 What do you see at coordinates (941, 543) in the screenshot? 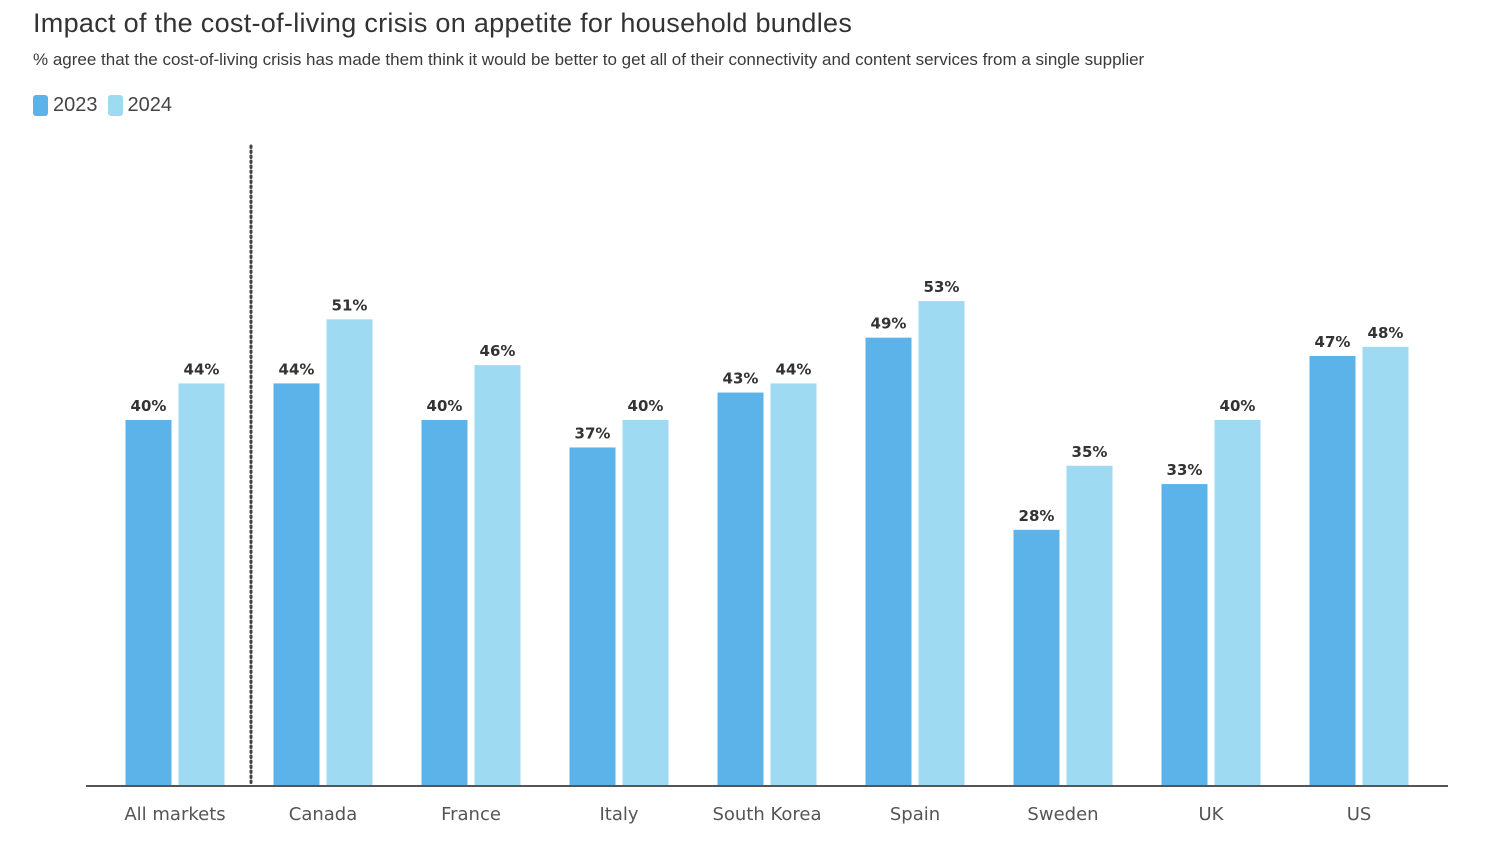
I see `bar-spain-2024` at bounding box center [941, 543].